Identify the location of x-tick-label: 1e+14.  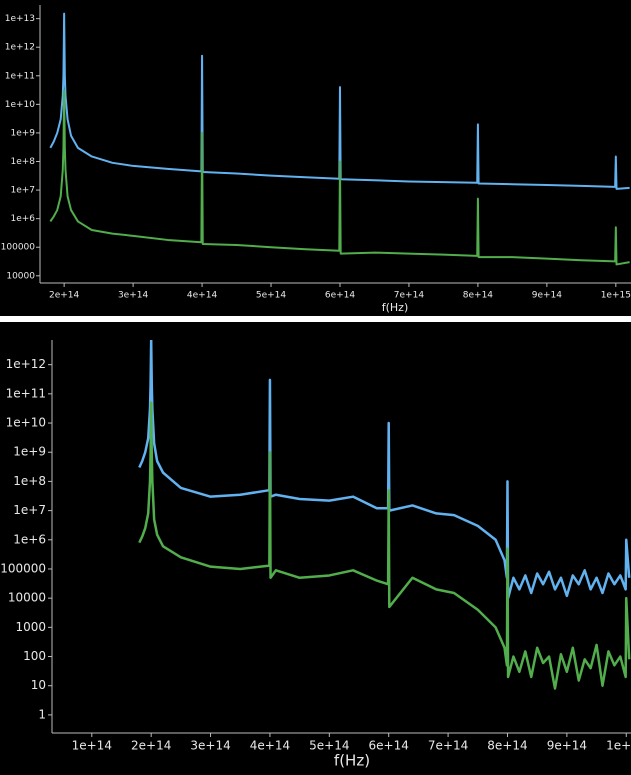
(92, 746).